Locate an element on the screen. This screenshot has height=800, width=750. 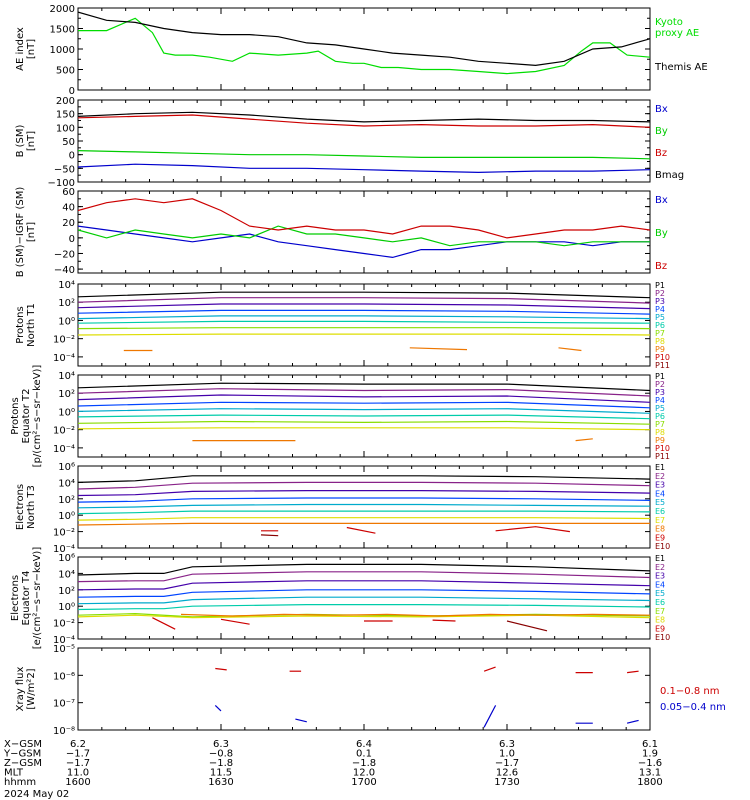
series-line-e3 is located at coordinates (364, 585).